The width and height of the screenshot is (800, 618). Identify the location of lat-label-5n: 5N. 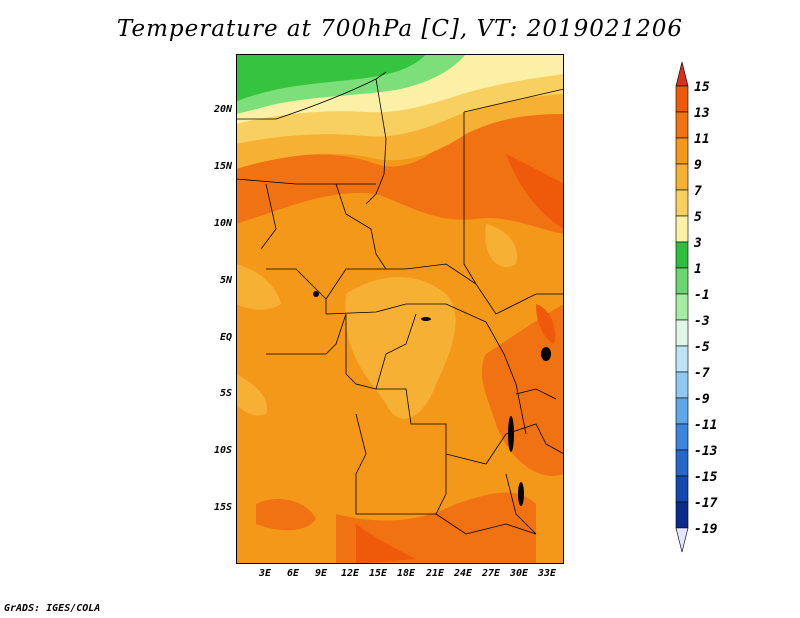
(225, 280).